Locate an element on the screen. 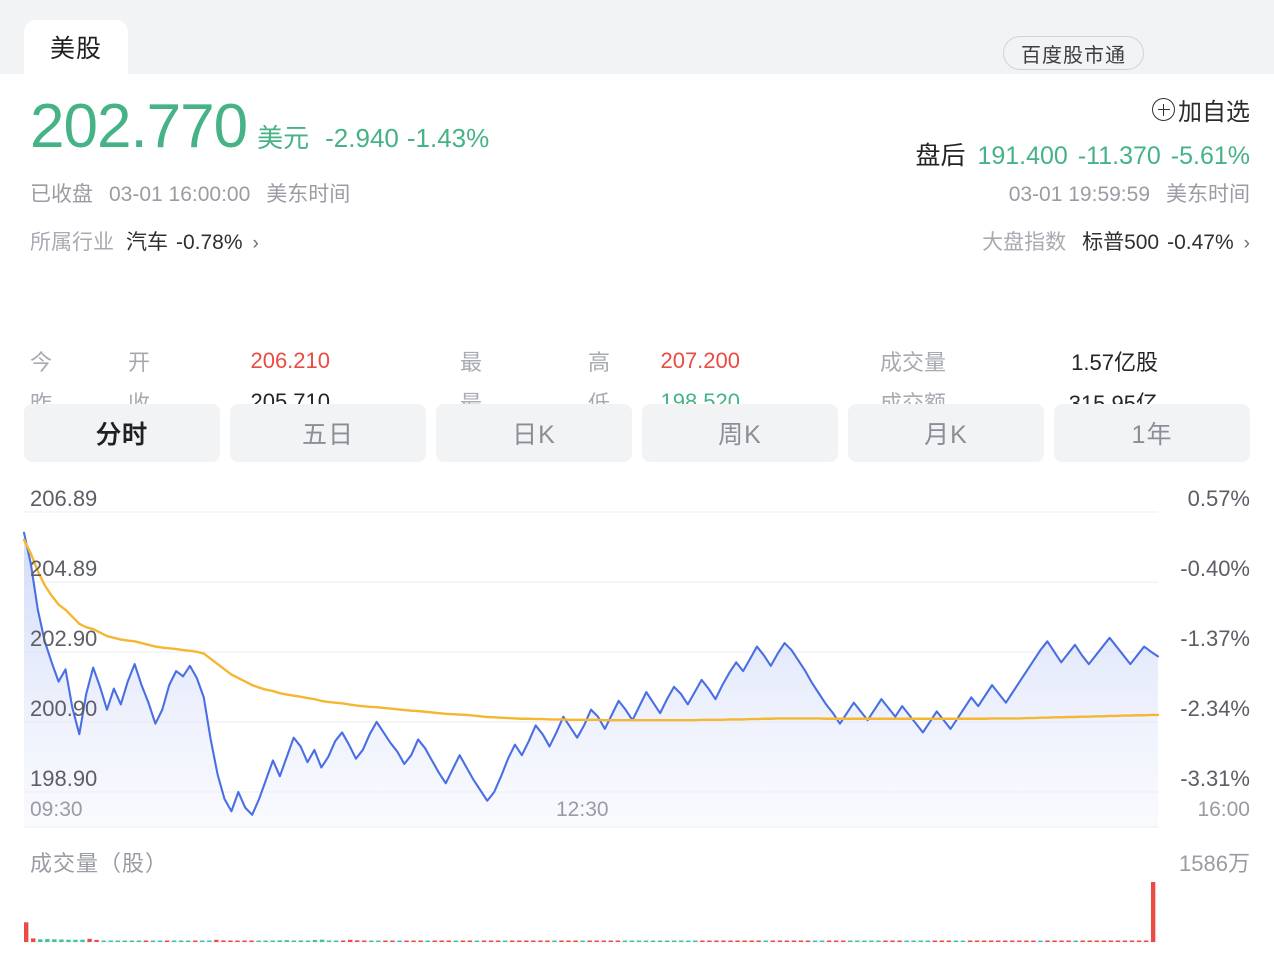 This screenshot has width=1274, height=960. stat-row: 今开 206.210 is located at coordinates (180, 360).